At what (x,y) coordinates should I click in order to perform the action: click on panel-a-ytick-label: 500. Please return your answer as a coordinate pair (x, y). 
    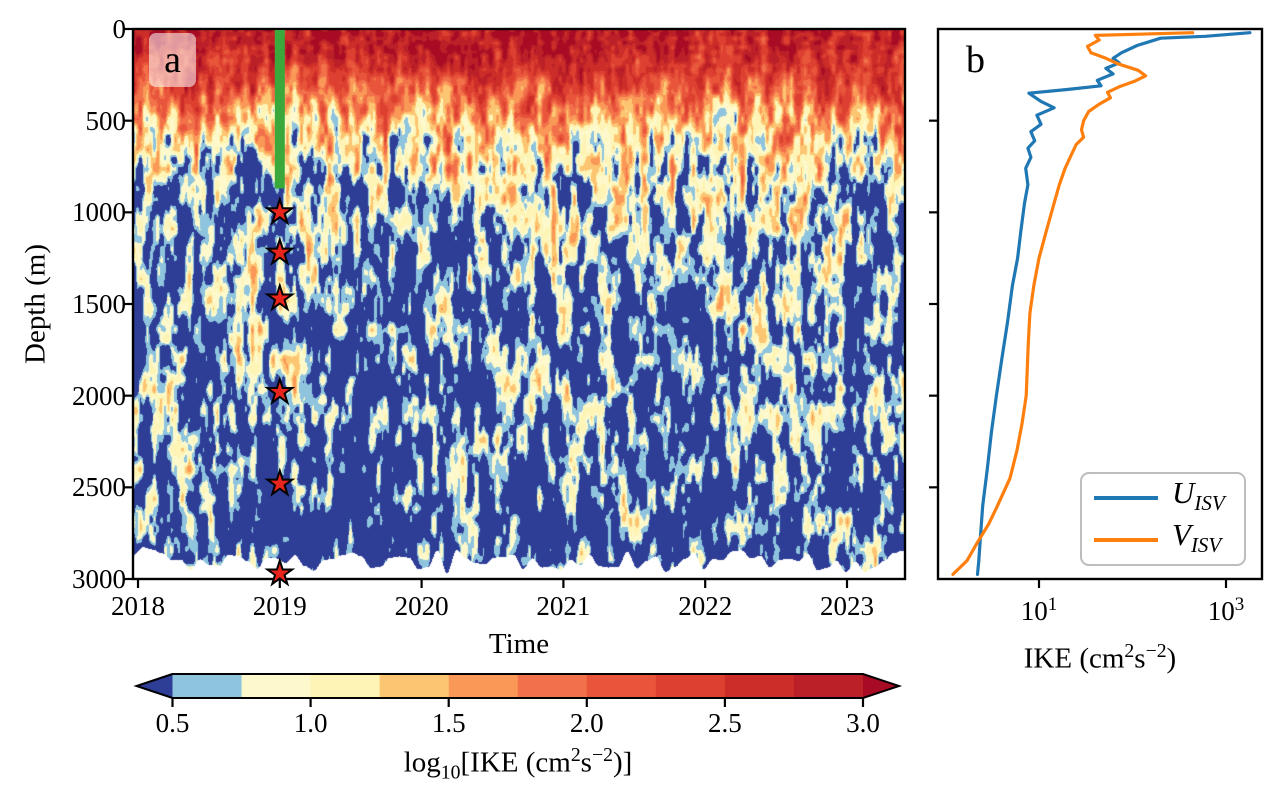
    Looking at the image, I should click on (106, 120).